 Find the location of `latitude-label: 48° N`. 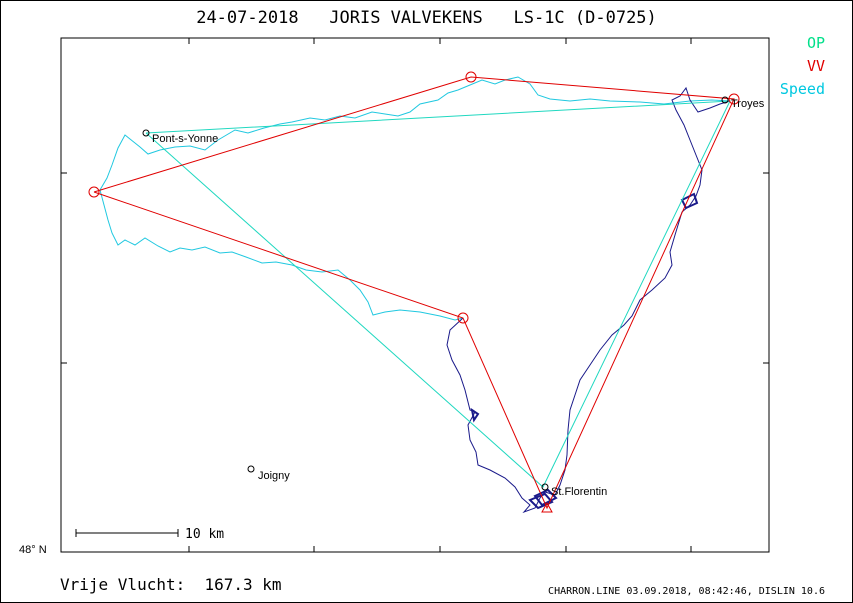

latitude-label: 48° N is located at coordinates (33, 550).